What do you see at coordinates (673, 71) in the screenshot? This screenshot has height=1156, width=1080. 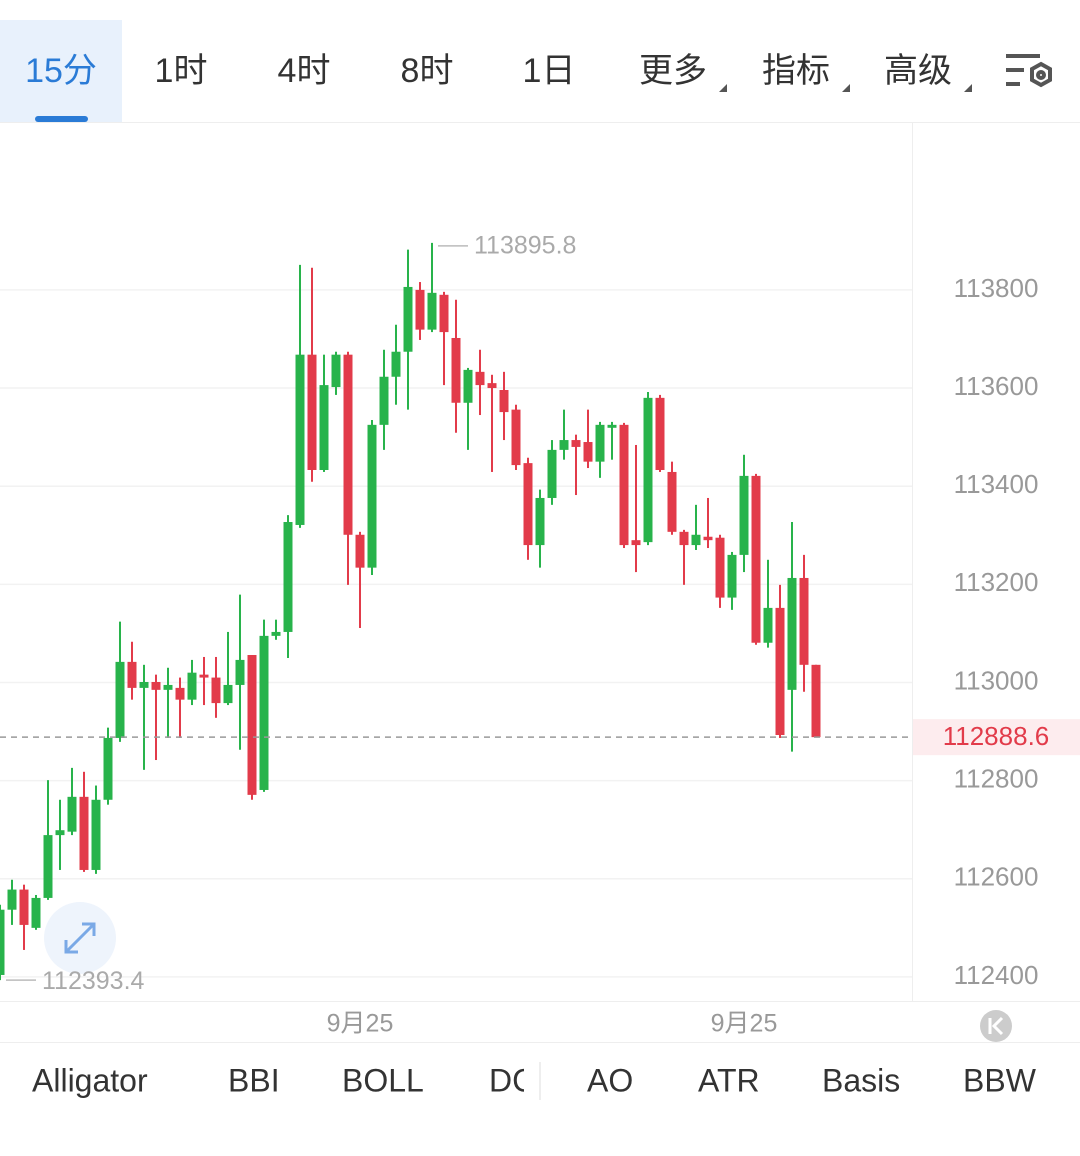 I see `tab: 更多` at bounding box center [673, 71].